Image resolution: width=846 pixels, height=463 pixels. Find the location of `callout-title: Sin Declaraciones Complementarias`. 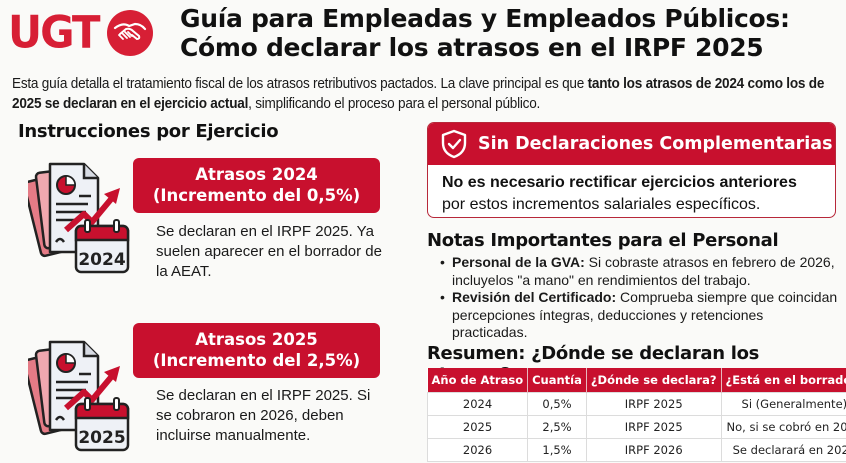

callout-title: Sin Declaraciones Complementarias is located at coordinates (655, 144).